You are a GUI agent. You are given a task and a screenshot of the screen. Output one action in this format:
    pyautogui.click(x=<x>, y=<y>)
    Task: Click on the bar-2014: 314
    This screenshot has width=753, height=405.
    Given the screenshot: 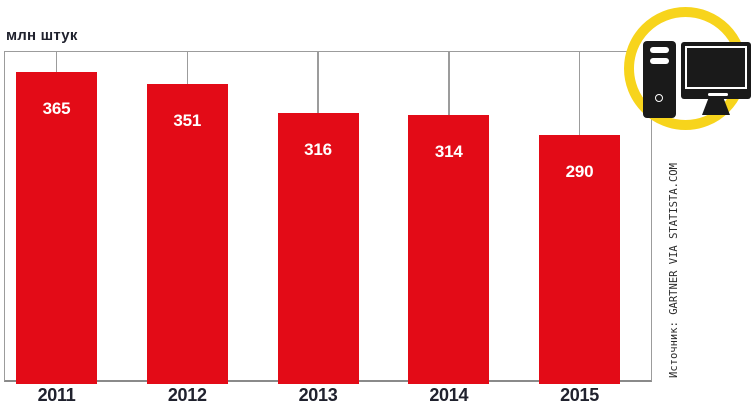 What is the action you would take?
    pyautogui.click(x=449, y=249)
    